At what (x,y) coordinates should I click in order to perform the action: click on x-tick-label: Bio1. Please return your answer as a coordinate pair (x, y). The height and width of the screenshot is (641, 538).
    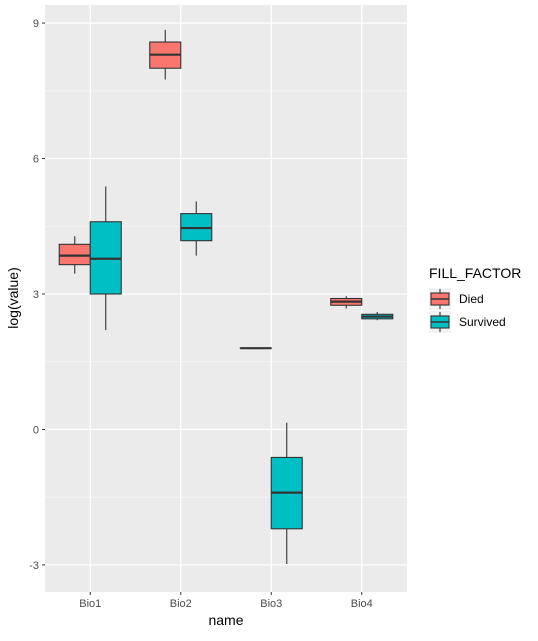
    Looking at the image, I should click on (90, 604).